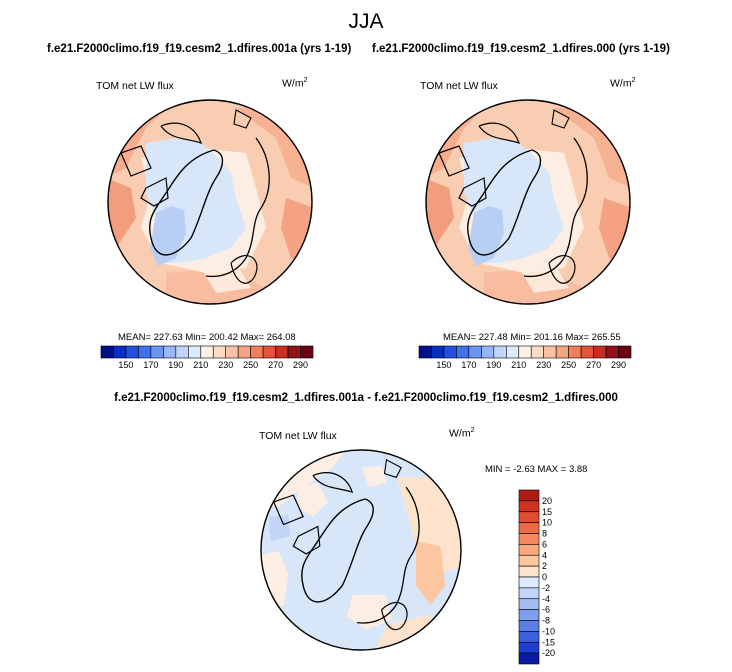 This screenshot has width=732, height=672. What do you see at coordinates (366, 21) in the screenshot?
I see `main-title: JJA` at bounding box center [366, 21].